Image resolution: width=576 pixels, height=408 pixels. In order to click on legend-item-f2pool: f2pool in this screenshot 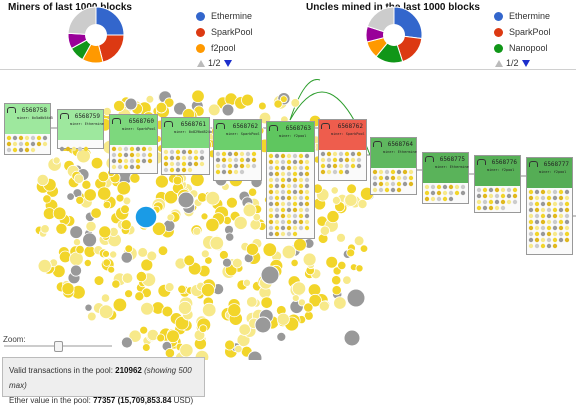, I will do `click(224, 48)`.